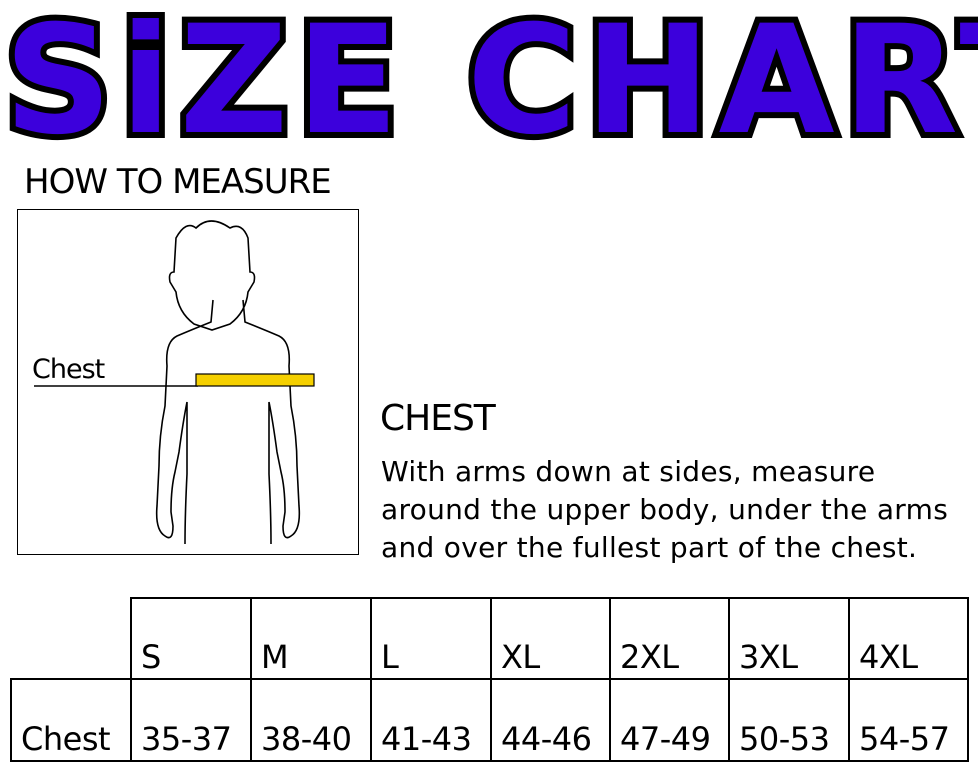 The width and height of the screenshot is (978, 762). What do you see at coordinates (178, 182) in the screenshot?
I see `how-to-measure-heading: HOW TO MEASURE` at bounding box center [178, 182].